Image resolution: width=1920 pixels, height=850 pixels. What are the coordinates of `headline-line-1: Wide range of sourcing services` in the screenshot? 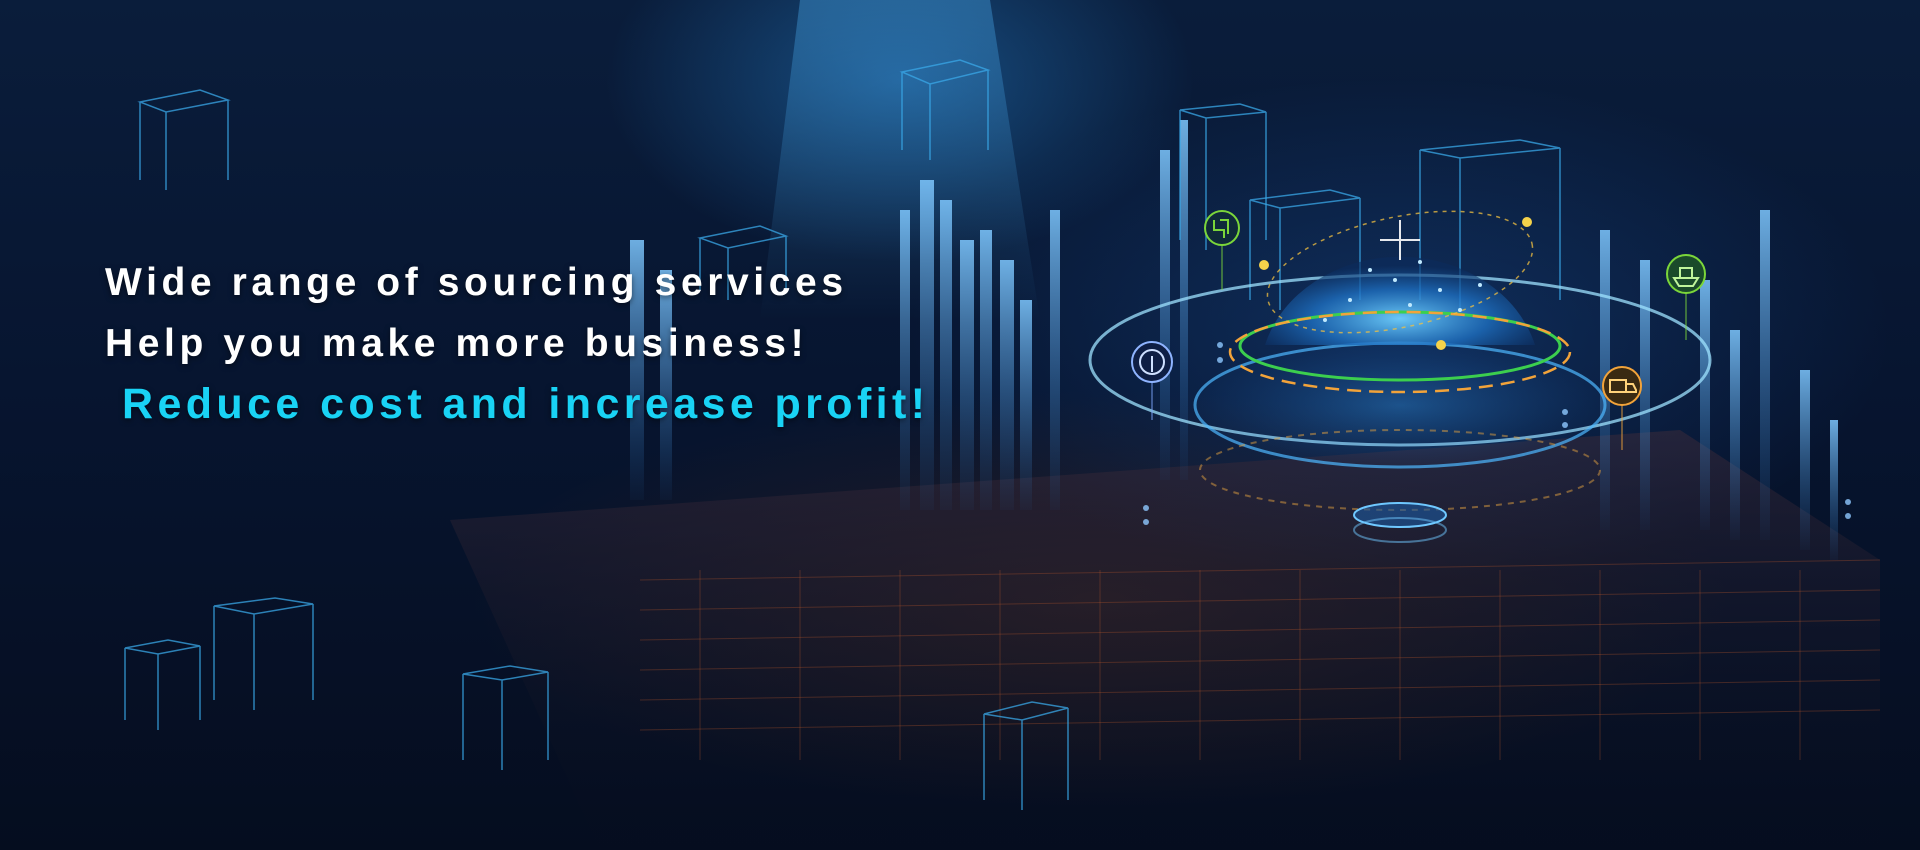 It's located at (476, 282).